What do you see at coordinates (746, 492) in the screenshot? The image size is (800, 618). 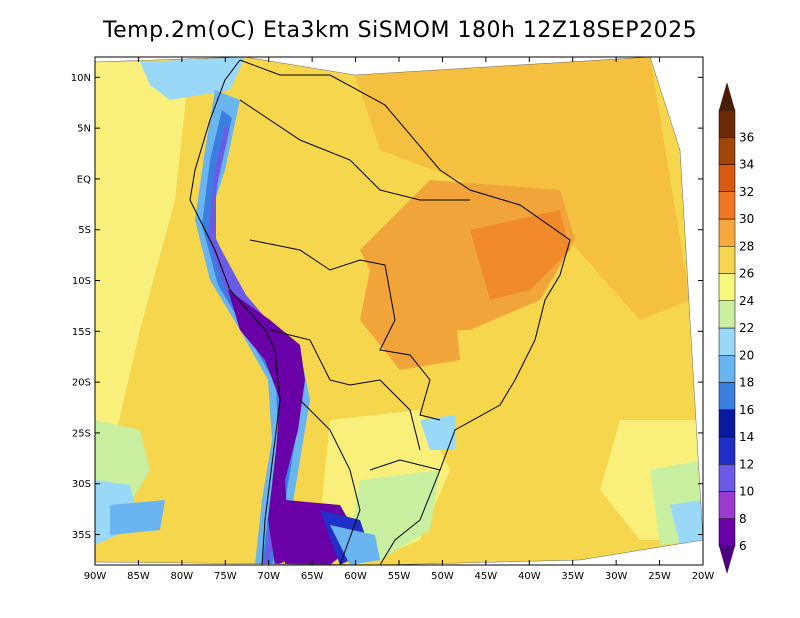 I see `colorbar-label: 10` at bounding box center [746, 492].